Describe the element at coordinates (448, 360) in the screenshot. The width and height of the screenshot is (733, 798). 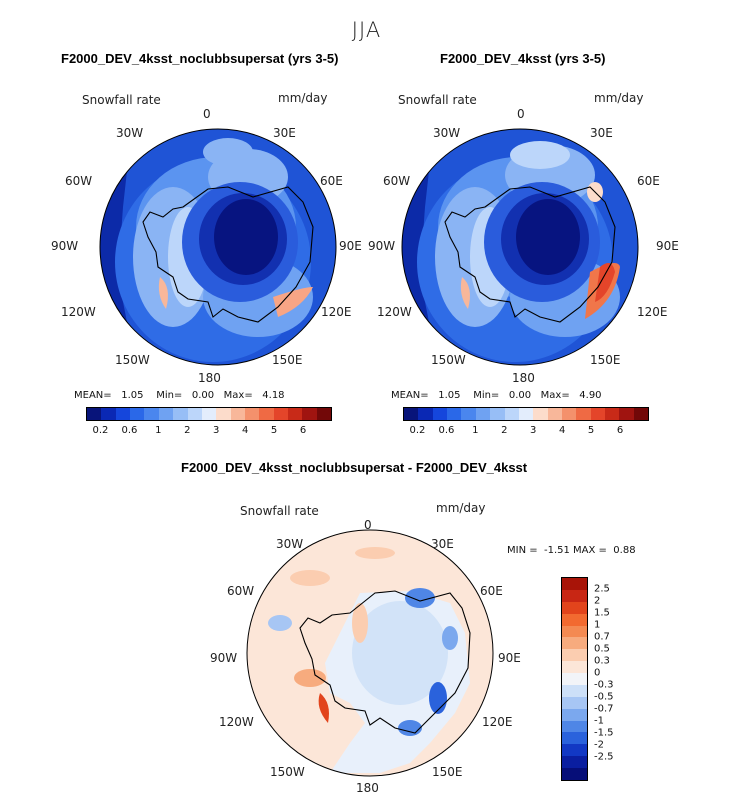
I see `lon-label-right-150w: 150W` at that location.